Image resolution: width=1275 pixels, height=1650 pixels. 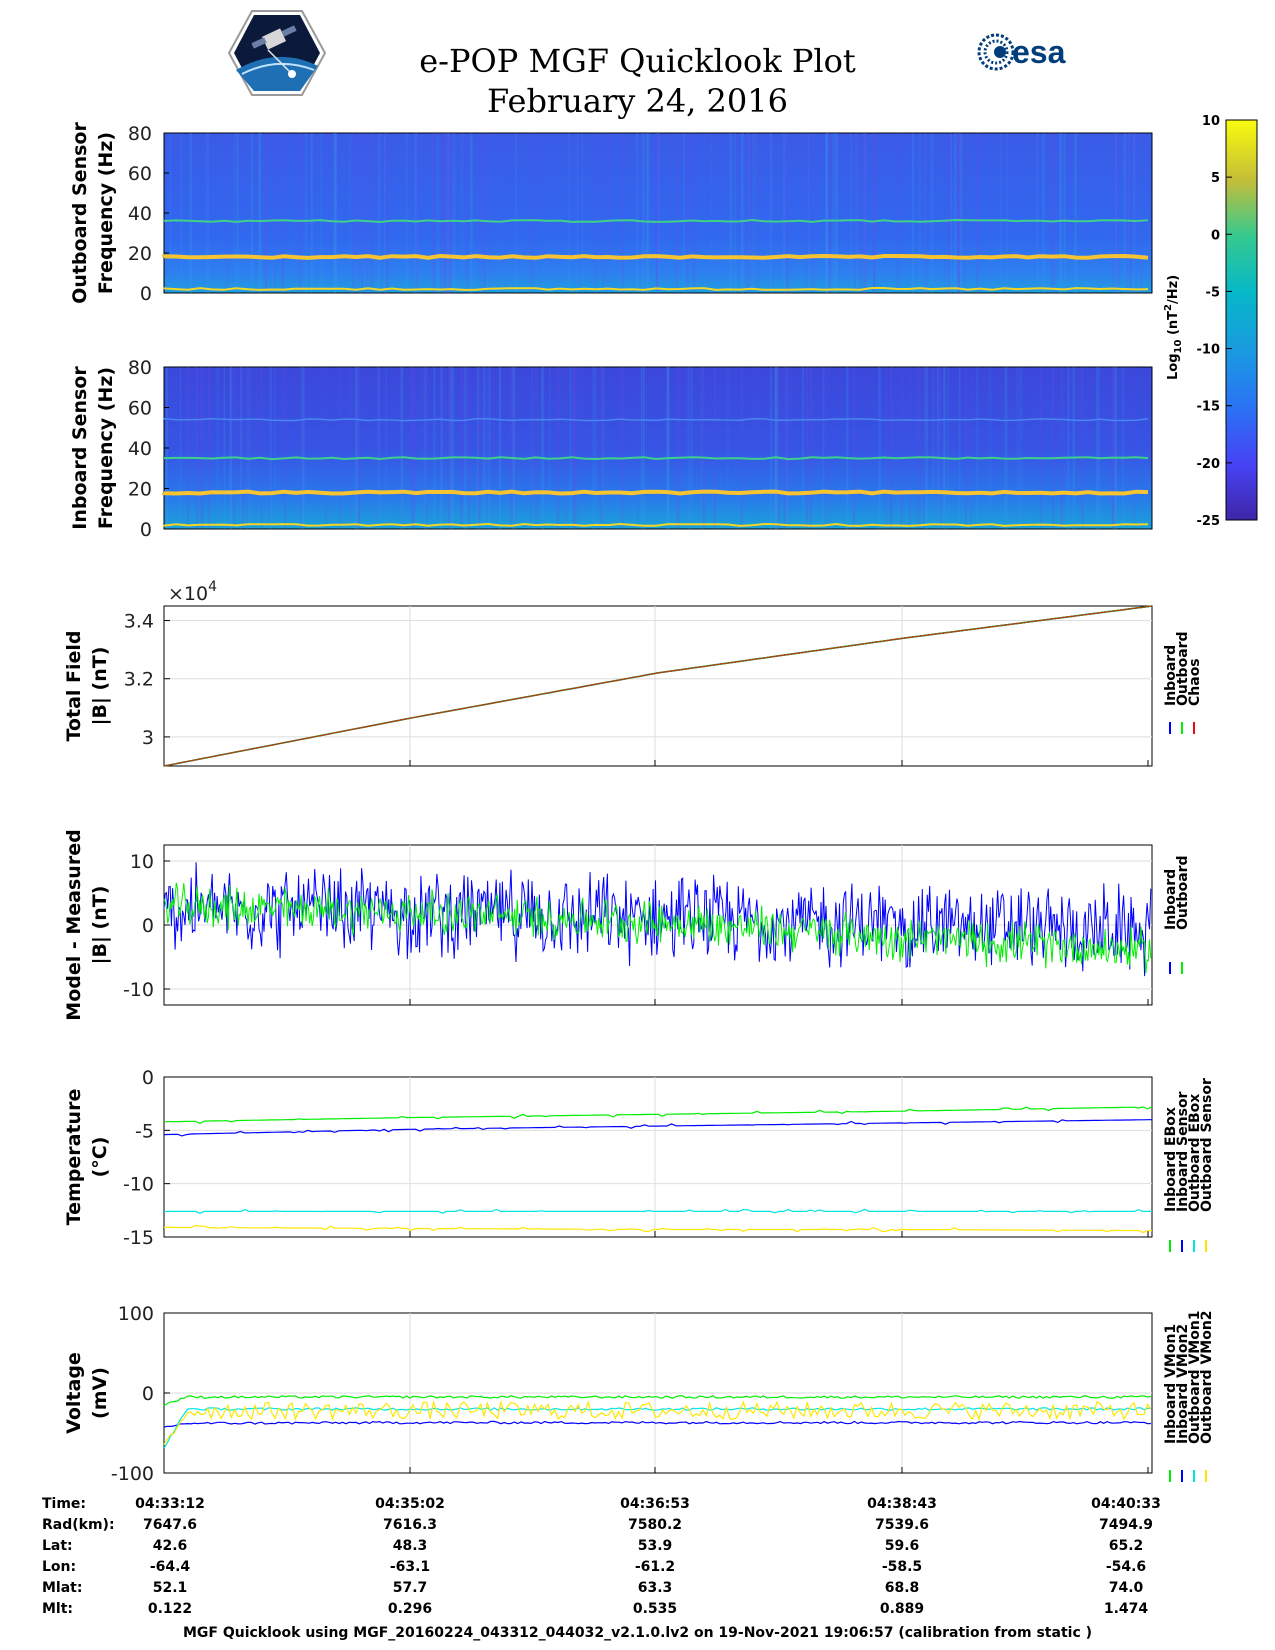 What do you see at coordinates (170, 1567) in the screenshot?
I see `ephemeris-value-lon: -64.4` at bounding box center [170, 1567].